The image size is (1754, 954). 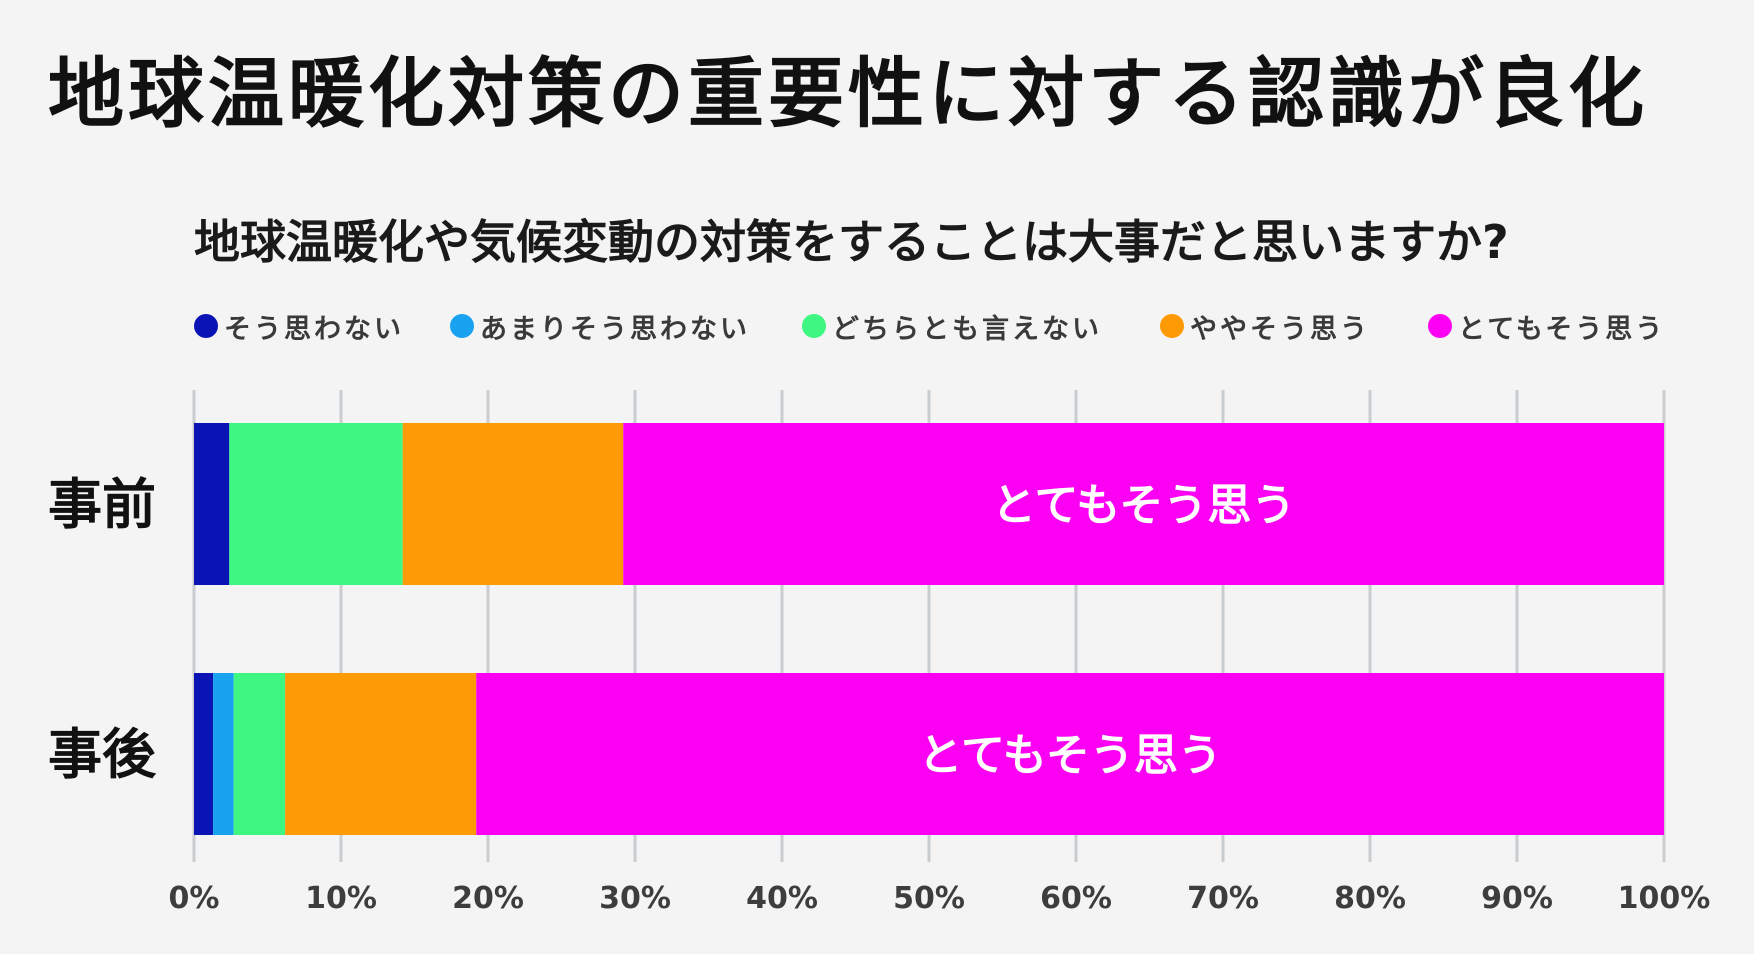 I want to click on legend-label: あまりそう思わない, so click(x=615, y=329).